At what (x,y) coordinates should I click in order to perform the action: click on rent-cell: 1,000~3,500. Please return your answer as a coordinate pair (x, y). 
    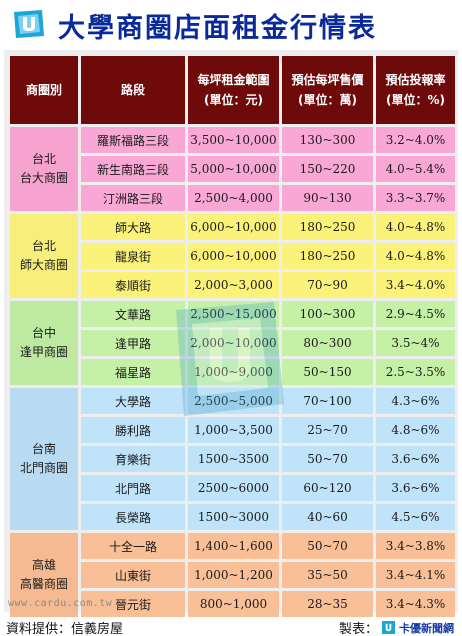
    Looking at the image, I should click on (233, 430).